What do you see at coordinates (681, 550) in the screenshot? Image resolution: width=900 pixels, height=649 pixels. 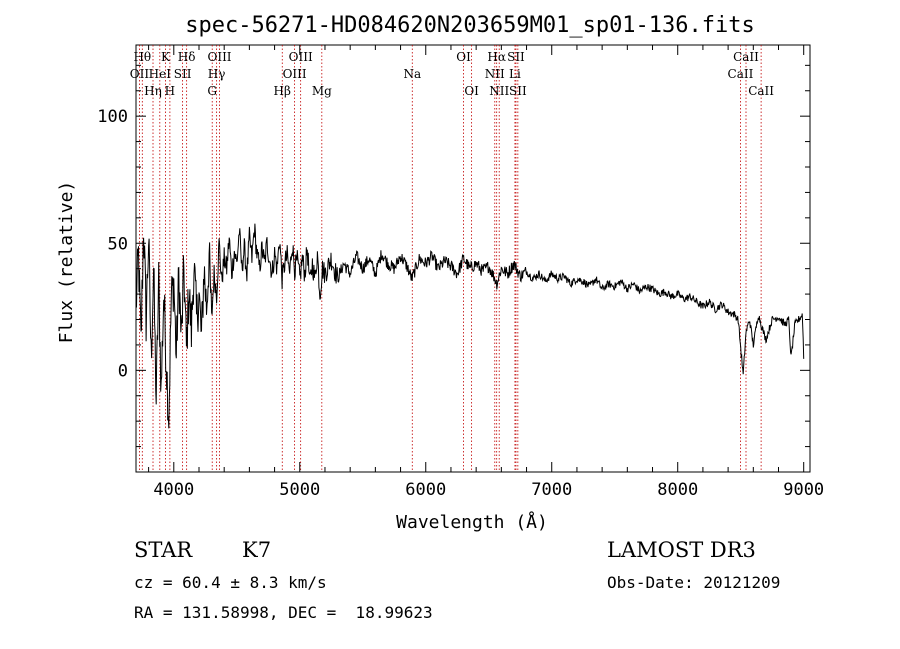 I see `survey-name: LAMOST DR3` at bounding box center [681, 550].